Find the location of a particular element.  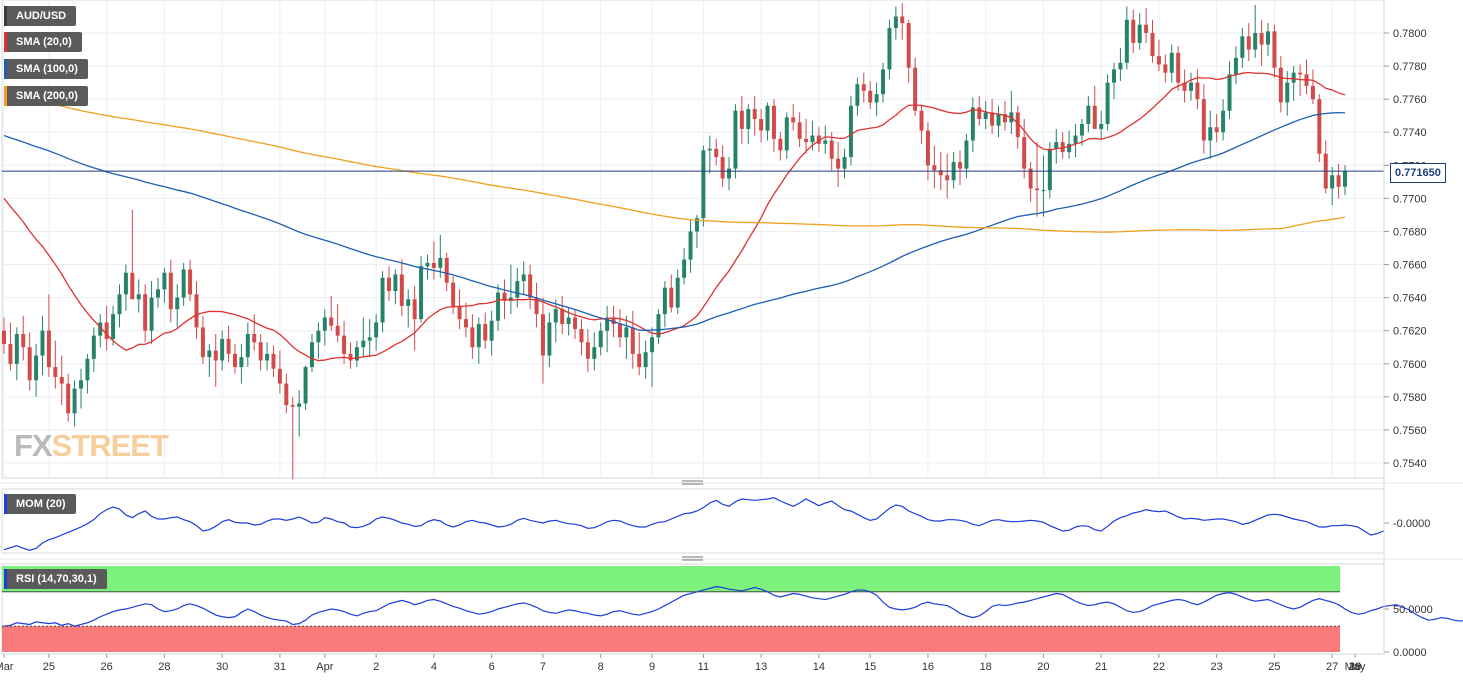

time-tick-label: 23 is located at coordinates (1217, 667).